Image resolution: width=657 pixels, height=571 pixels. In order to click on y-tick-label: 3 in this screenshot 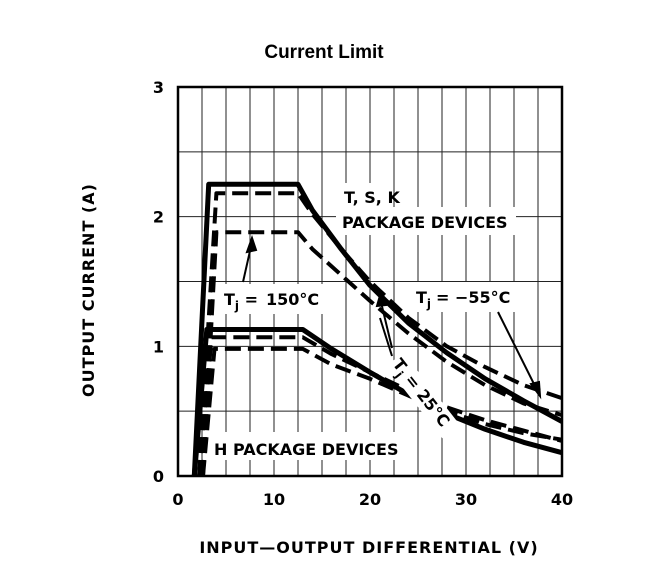, I will do `click(158, 87)`.